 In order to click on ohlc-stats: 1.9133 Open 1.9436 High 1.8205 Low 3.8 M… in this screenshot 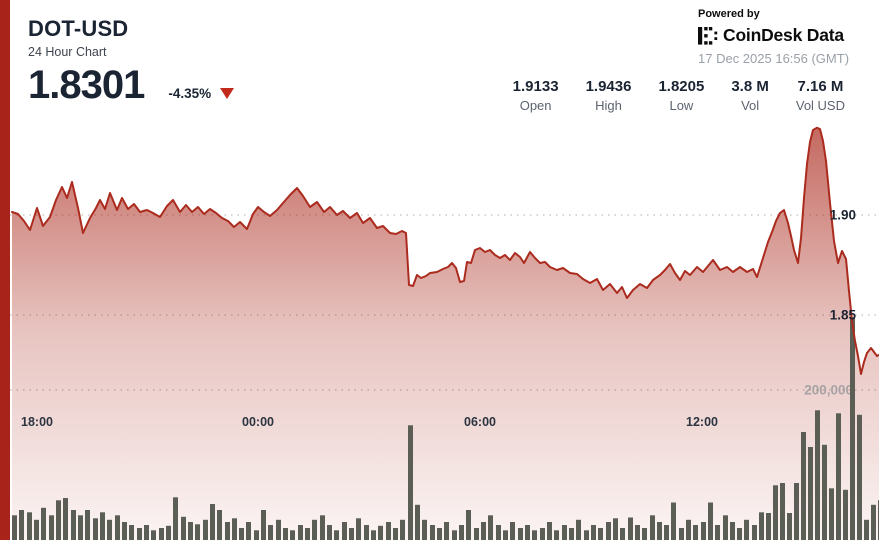, I will do `click(679, 95)`.